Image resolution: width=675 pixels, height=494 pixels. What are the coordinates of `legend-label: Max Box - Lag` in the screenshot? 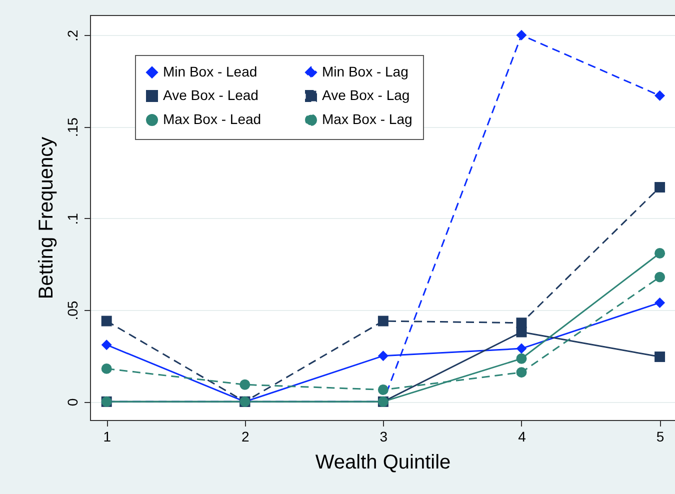 It's located at (367, 119).